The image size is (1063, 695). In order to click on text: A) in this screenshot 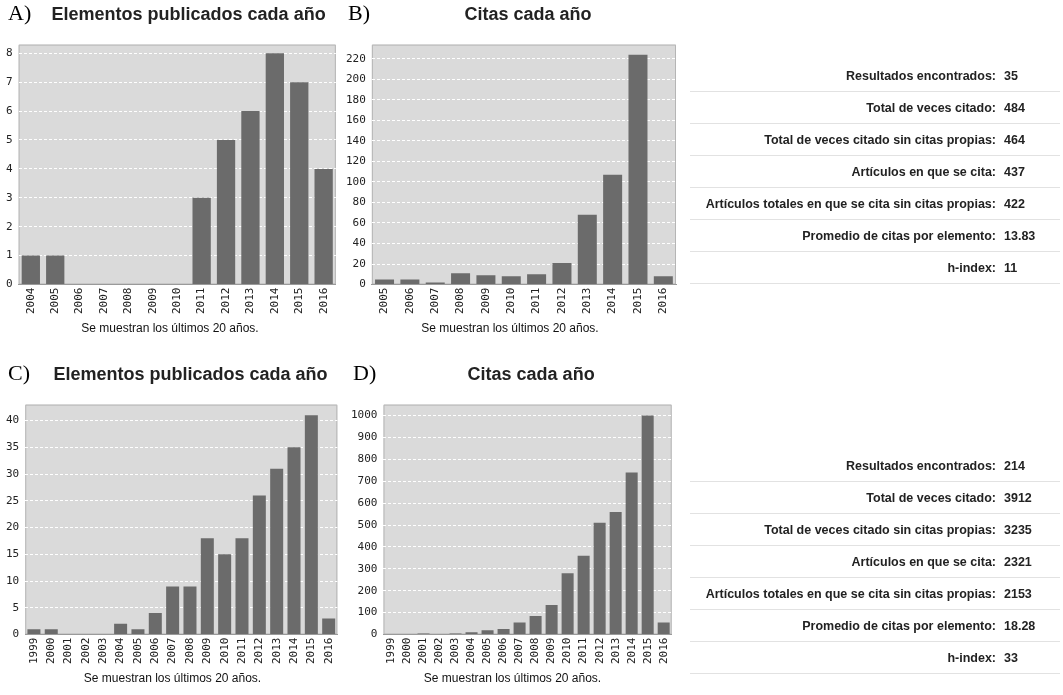, I will do `click(20, 13)`.